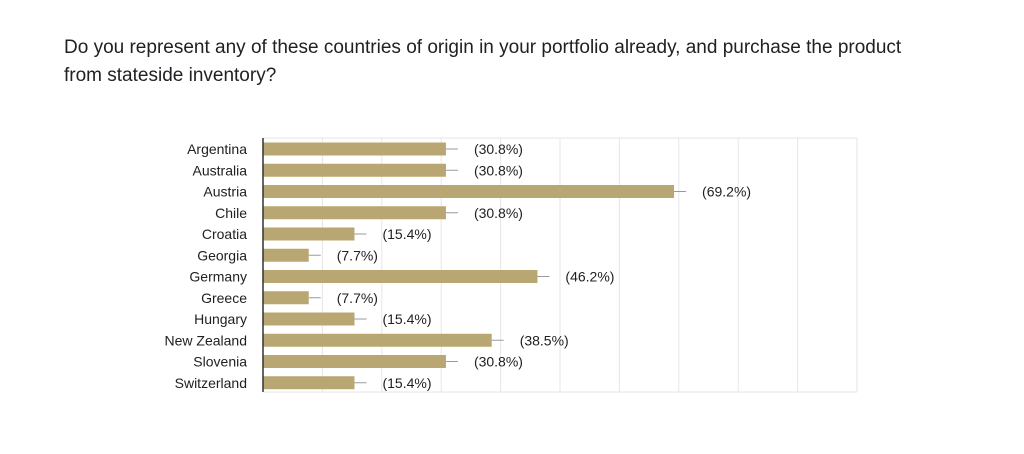 The width and height of the screenshot is (1024, 454). What do you see at coordinates (224, 298) in the screenshot?
I see `category-label: Greece` at bounding box center [224, 298].